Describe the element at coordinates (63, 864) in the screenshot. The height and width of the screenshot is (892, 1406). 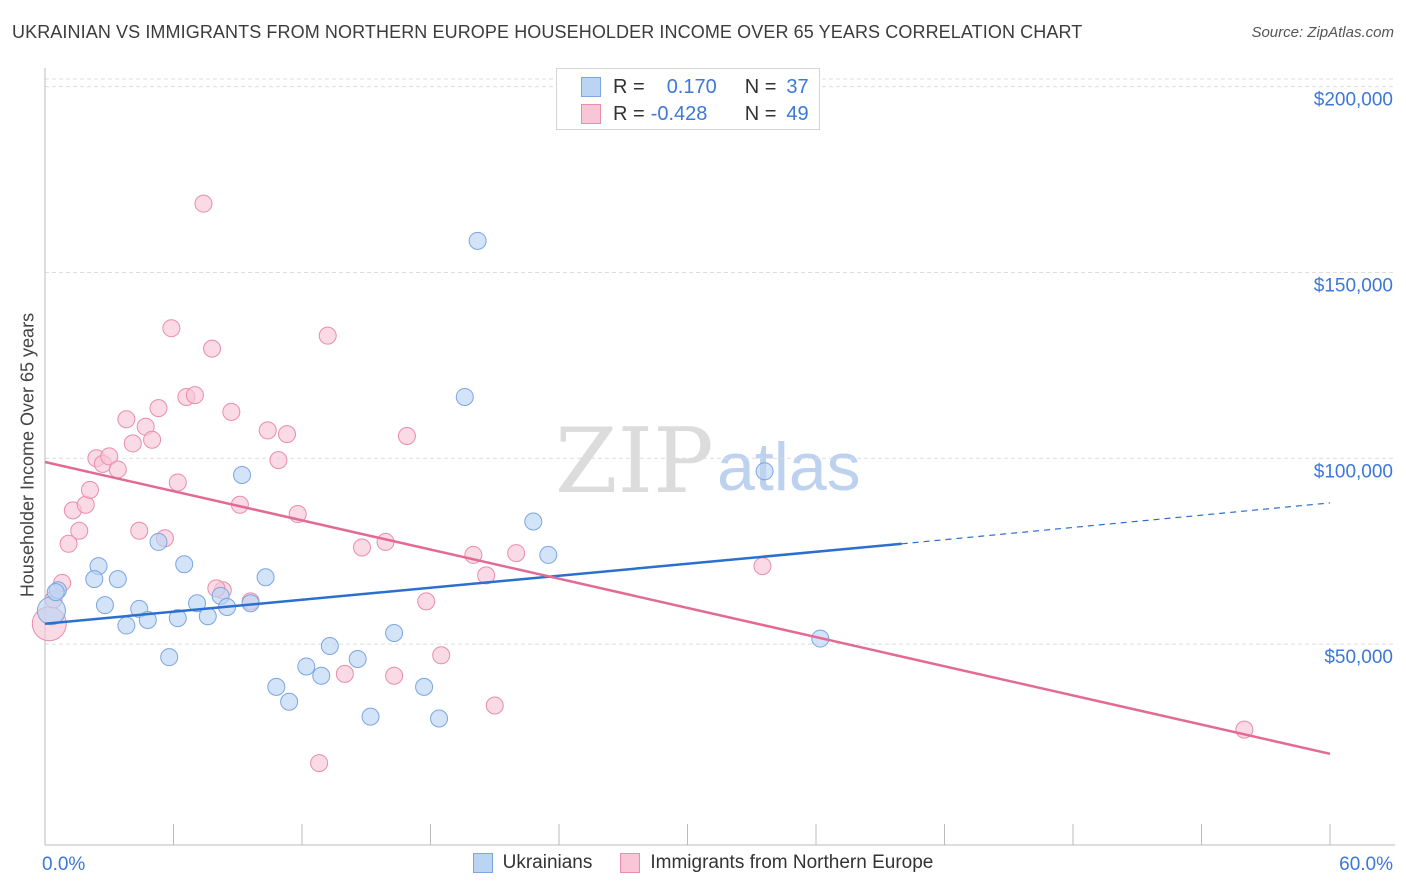
I see `x-tick-label: 0.0%` at that location.